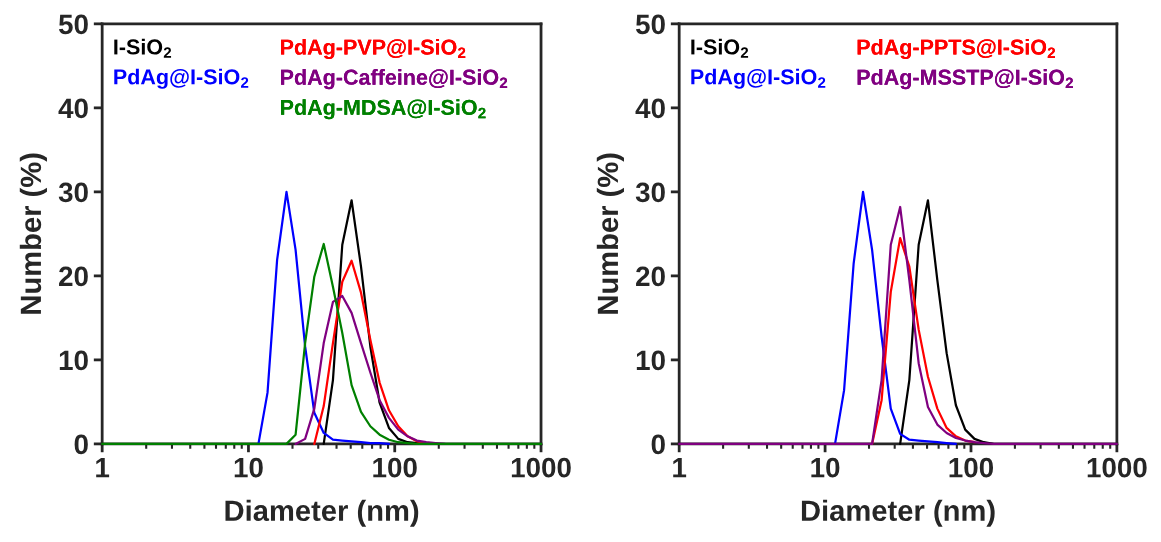  What do you see at coordinates (965, 79) in the screenshot?
I see `text: PdAg-MSSTP@I-SiO$_{2}$` at bounding box center [965, 79].